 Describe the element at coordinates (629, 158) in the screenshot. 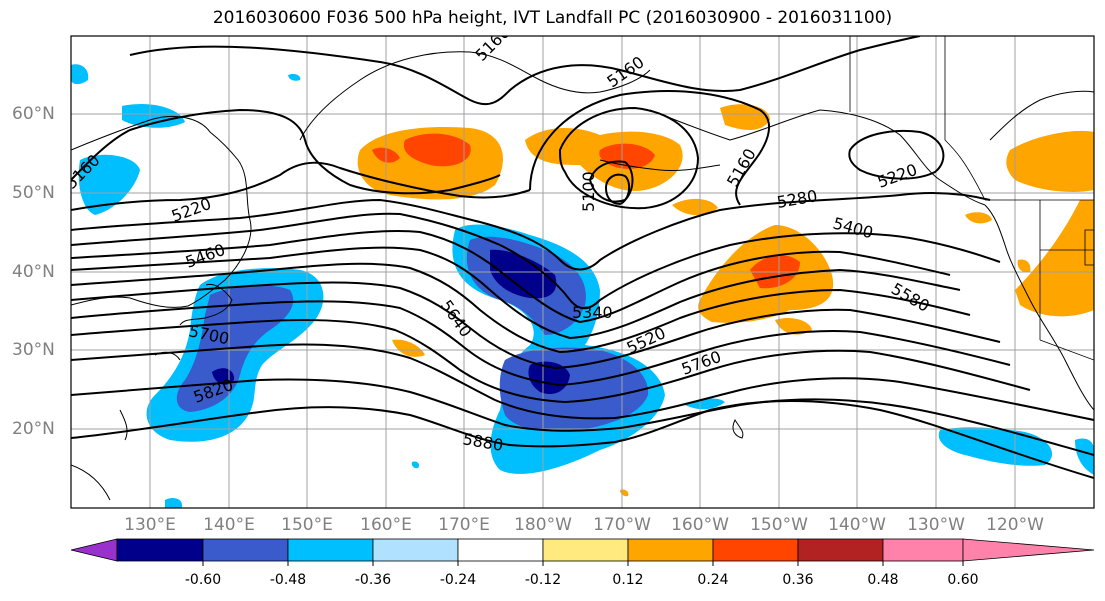

I see `contour-5100-low` at that location.